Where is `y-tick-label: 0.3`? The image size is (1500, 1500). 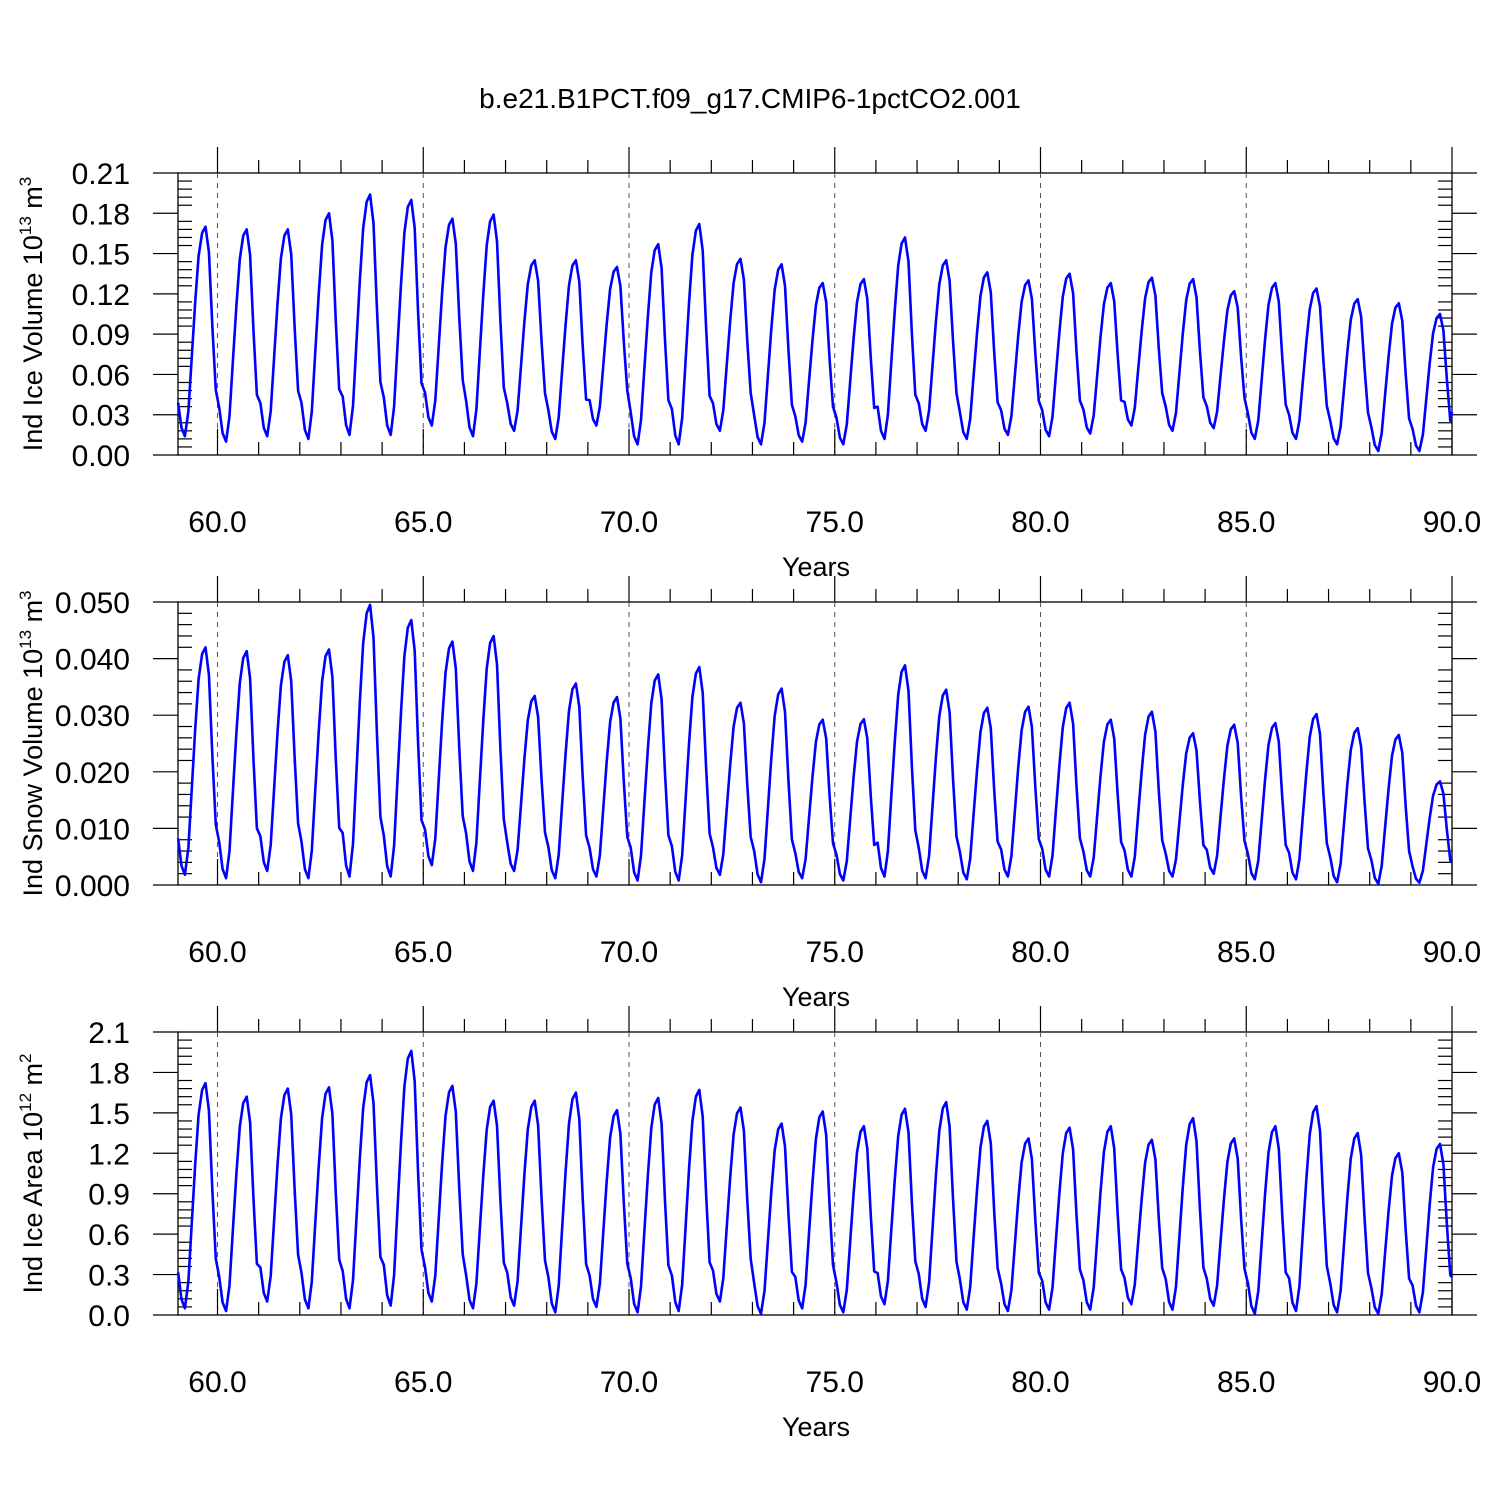
y-tick-label: 0.3 is located at coordinates (109, 1276).